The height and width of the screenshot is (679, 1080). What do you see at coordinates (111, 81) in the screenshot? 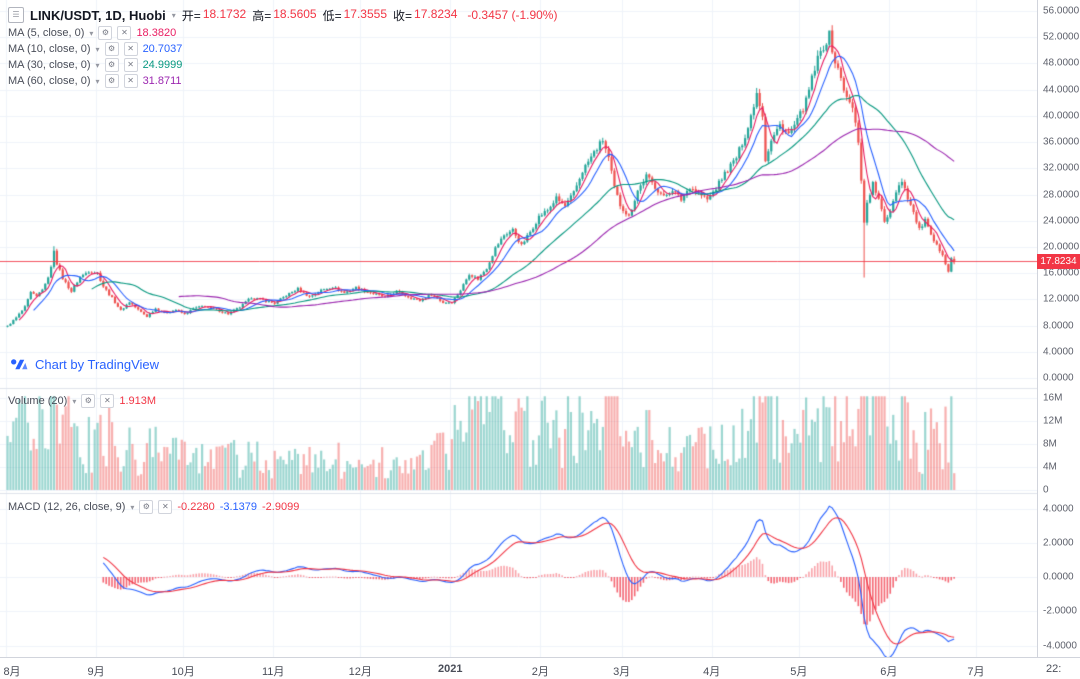
I see `ma60-settings-icon: ⚙` at bounding box center [111, 81].